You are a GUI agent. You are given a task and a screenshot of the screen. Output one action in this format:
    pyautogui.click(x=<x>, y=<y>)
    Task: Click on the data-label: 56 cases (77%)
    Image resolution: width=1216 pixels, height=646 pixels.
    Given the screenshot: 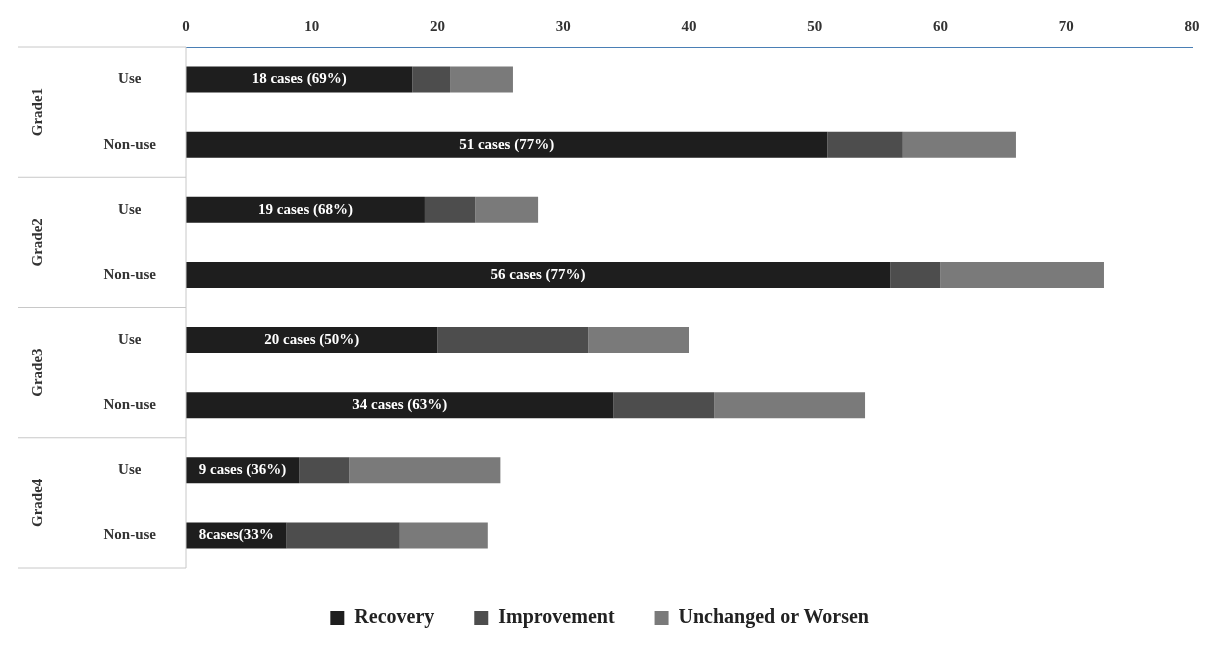 What is the action you would take?
    pyautogui.click(x=538, y=274)
    